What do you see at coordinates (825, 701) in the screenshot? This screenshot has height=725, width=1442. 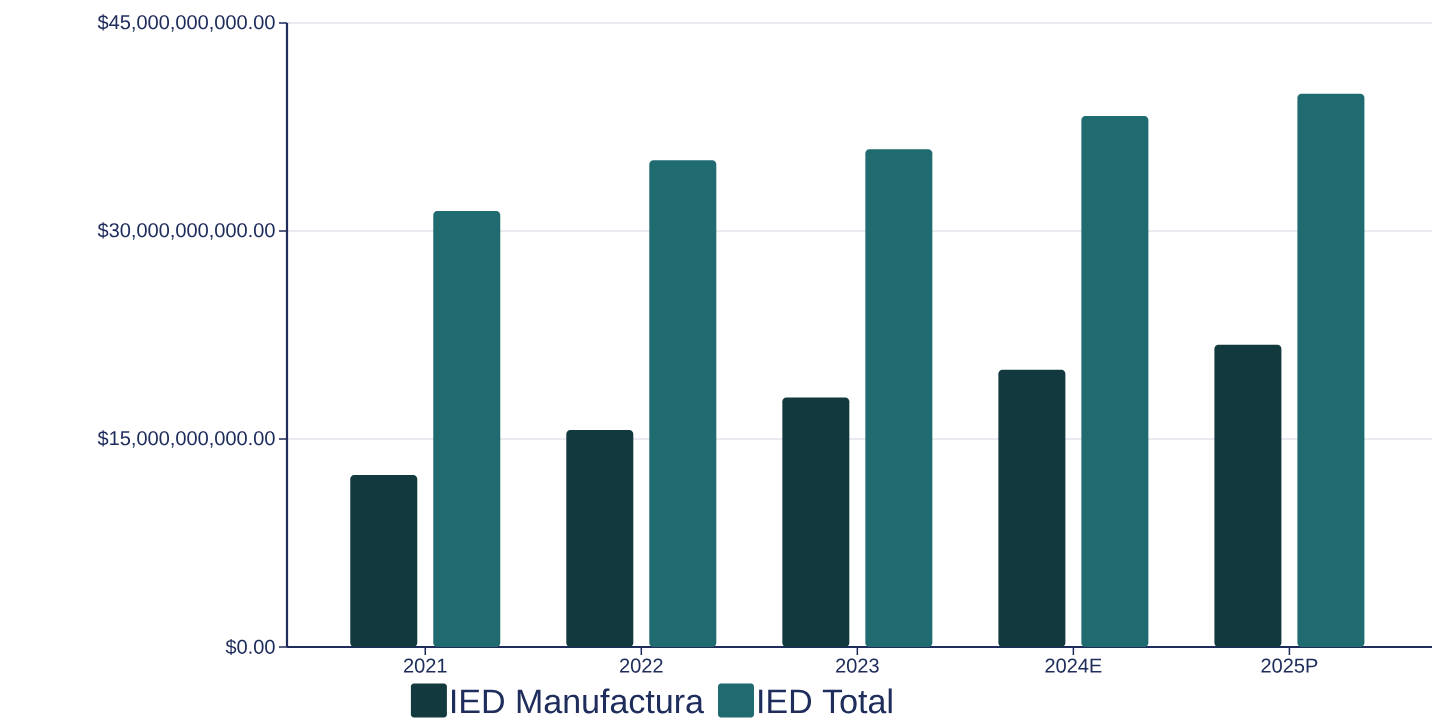 I see `legend-label: IED Total` at bounding box center [825, 701].